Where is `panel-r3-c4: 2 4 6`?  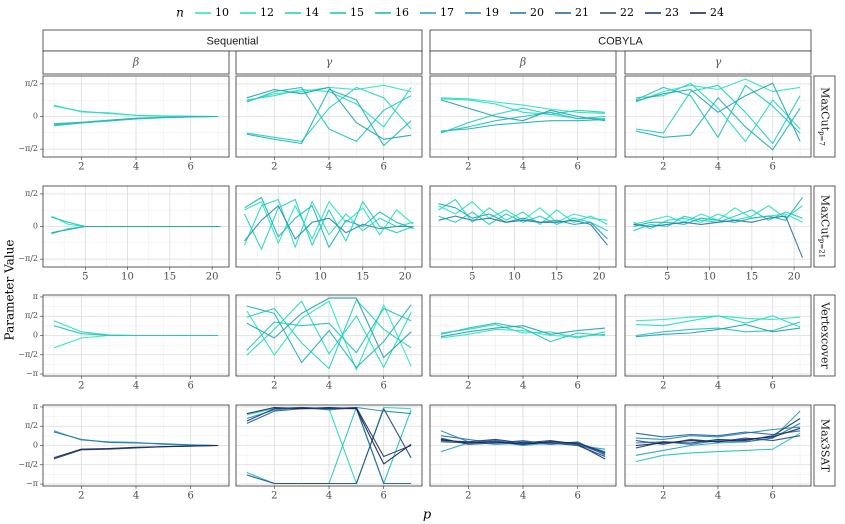 panel-r3-c4: 2 4 6 is located at coordinates (718, 343).